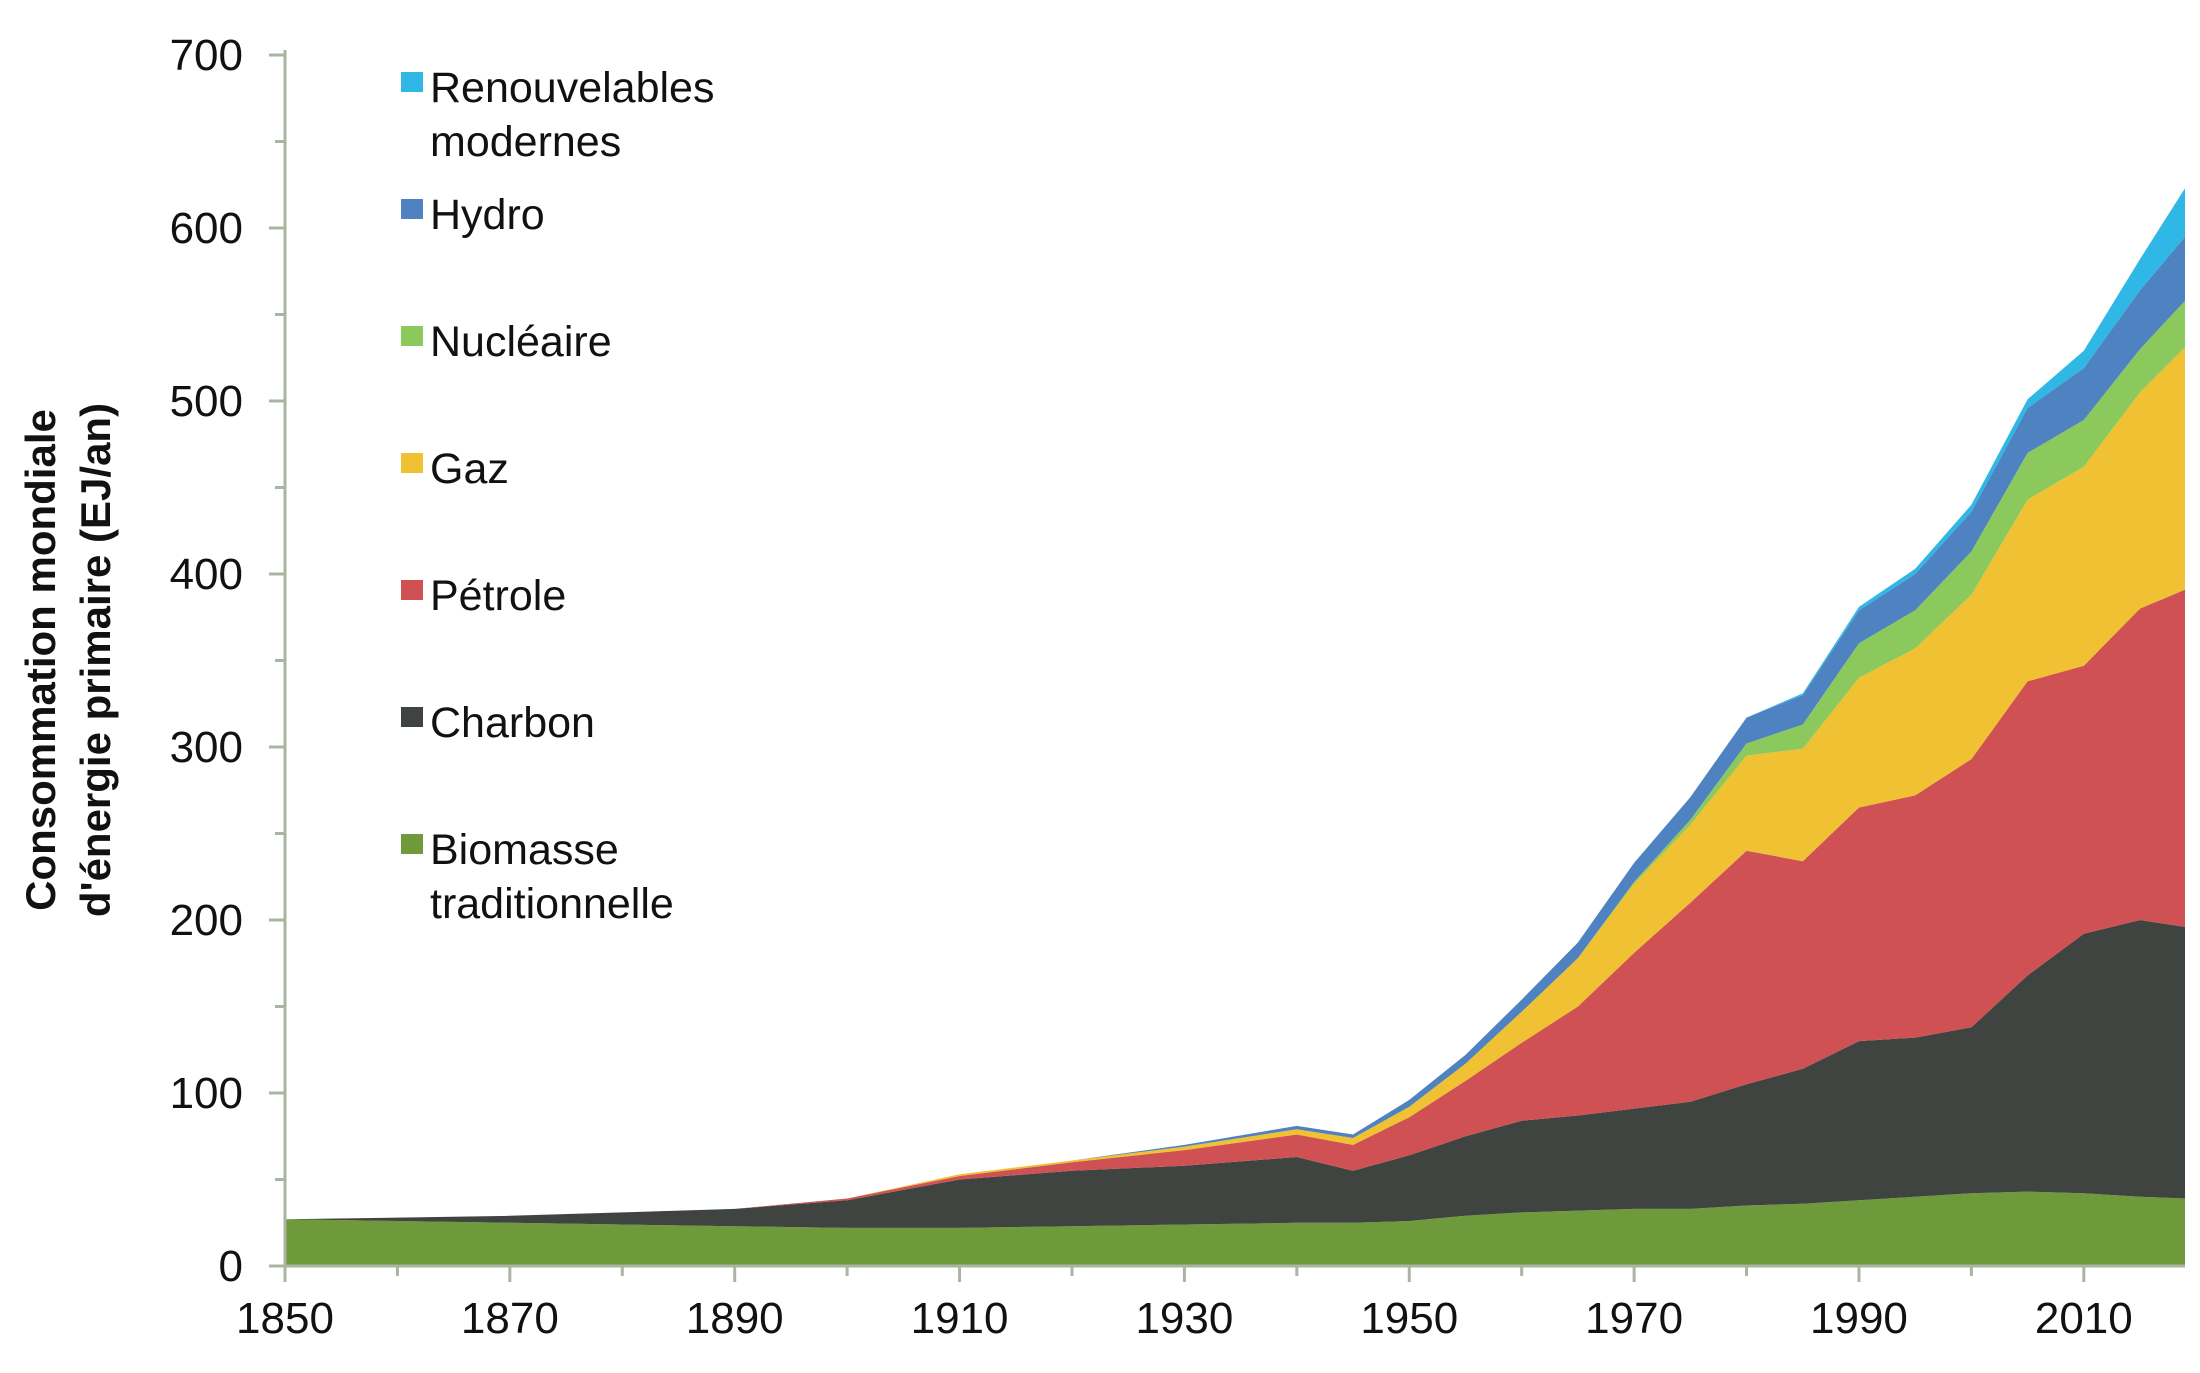 The width and height of the screenshot is (2200, 1373). Describe the element at coordinates (552, 904) in the screenshot. I see `legend-label: traditionnelle` at that location.